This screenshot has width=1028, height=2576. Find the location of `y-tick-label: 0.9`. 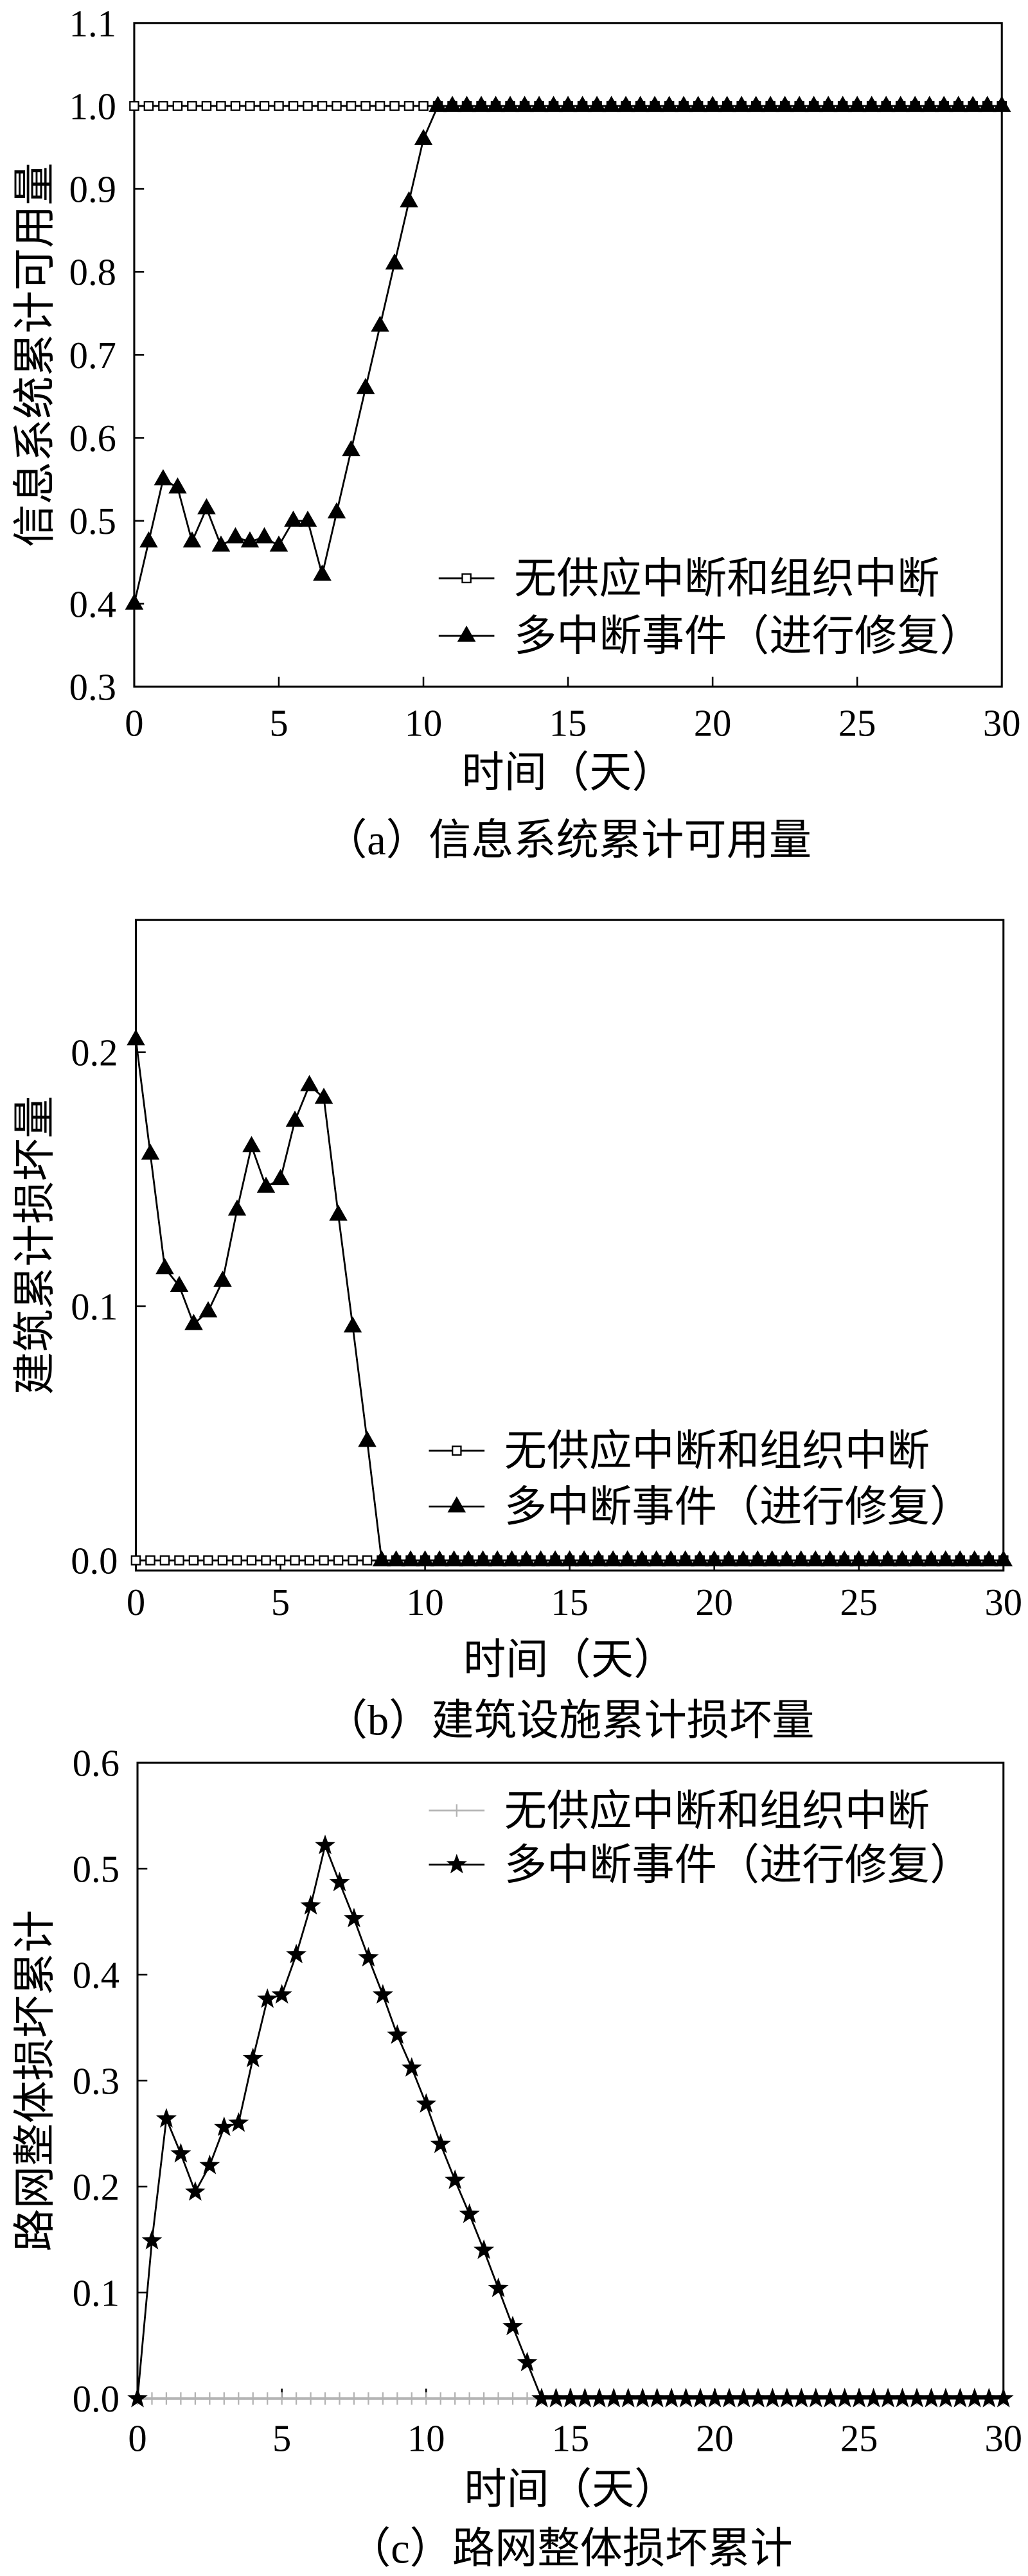

y-tick-label: 0.9 is located at coordinates (92, 189).